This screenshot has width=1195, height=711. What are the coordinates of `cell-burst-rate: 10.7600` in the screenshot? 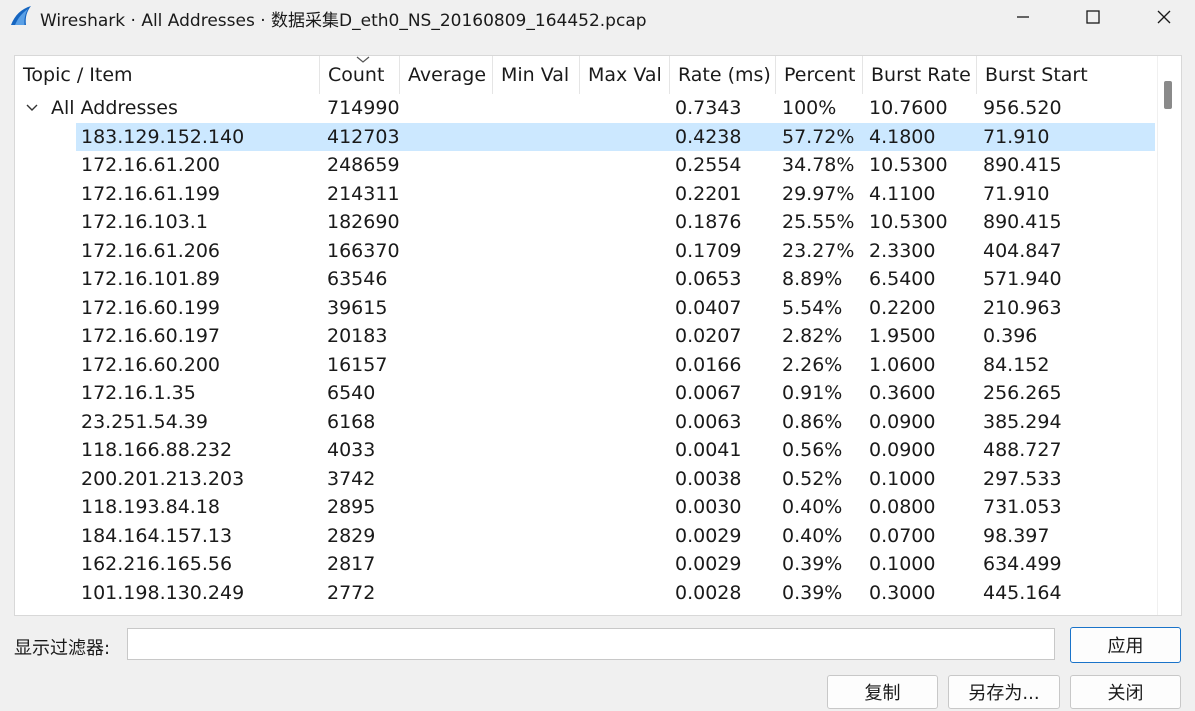 It's located at (908, 108).